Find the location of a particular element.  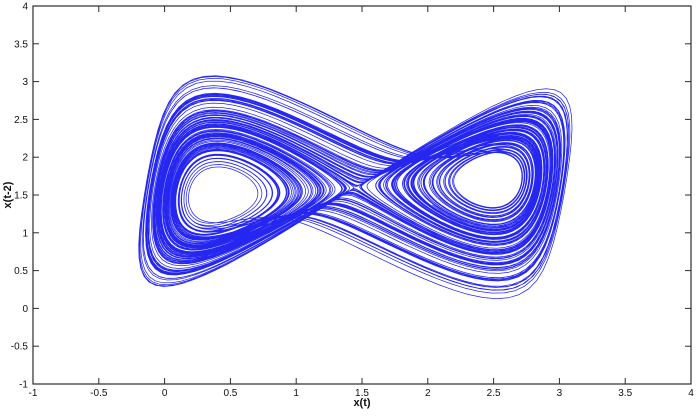

x-tick-label: 0 is located at coordinates (165, 393).